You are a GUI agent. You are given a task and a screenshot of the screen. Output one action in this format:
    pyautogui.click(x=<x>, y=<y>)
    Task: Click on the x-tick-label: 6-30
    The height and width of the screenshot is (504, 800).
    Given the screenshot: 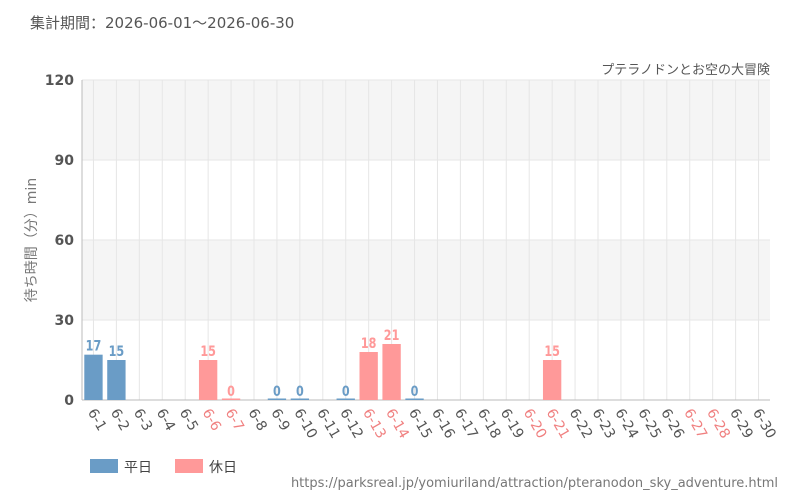 What is the action you would take?
    pyautogui.click(x=764, y=424)
    